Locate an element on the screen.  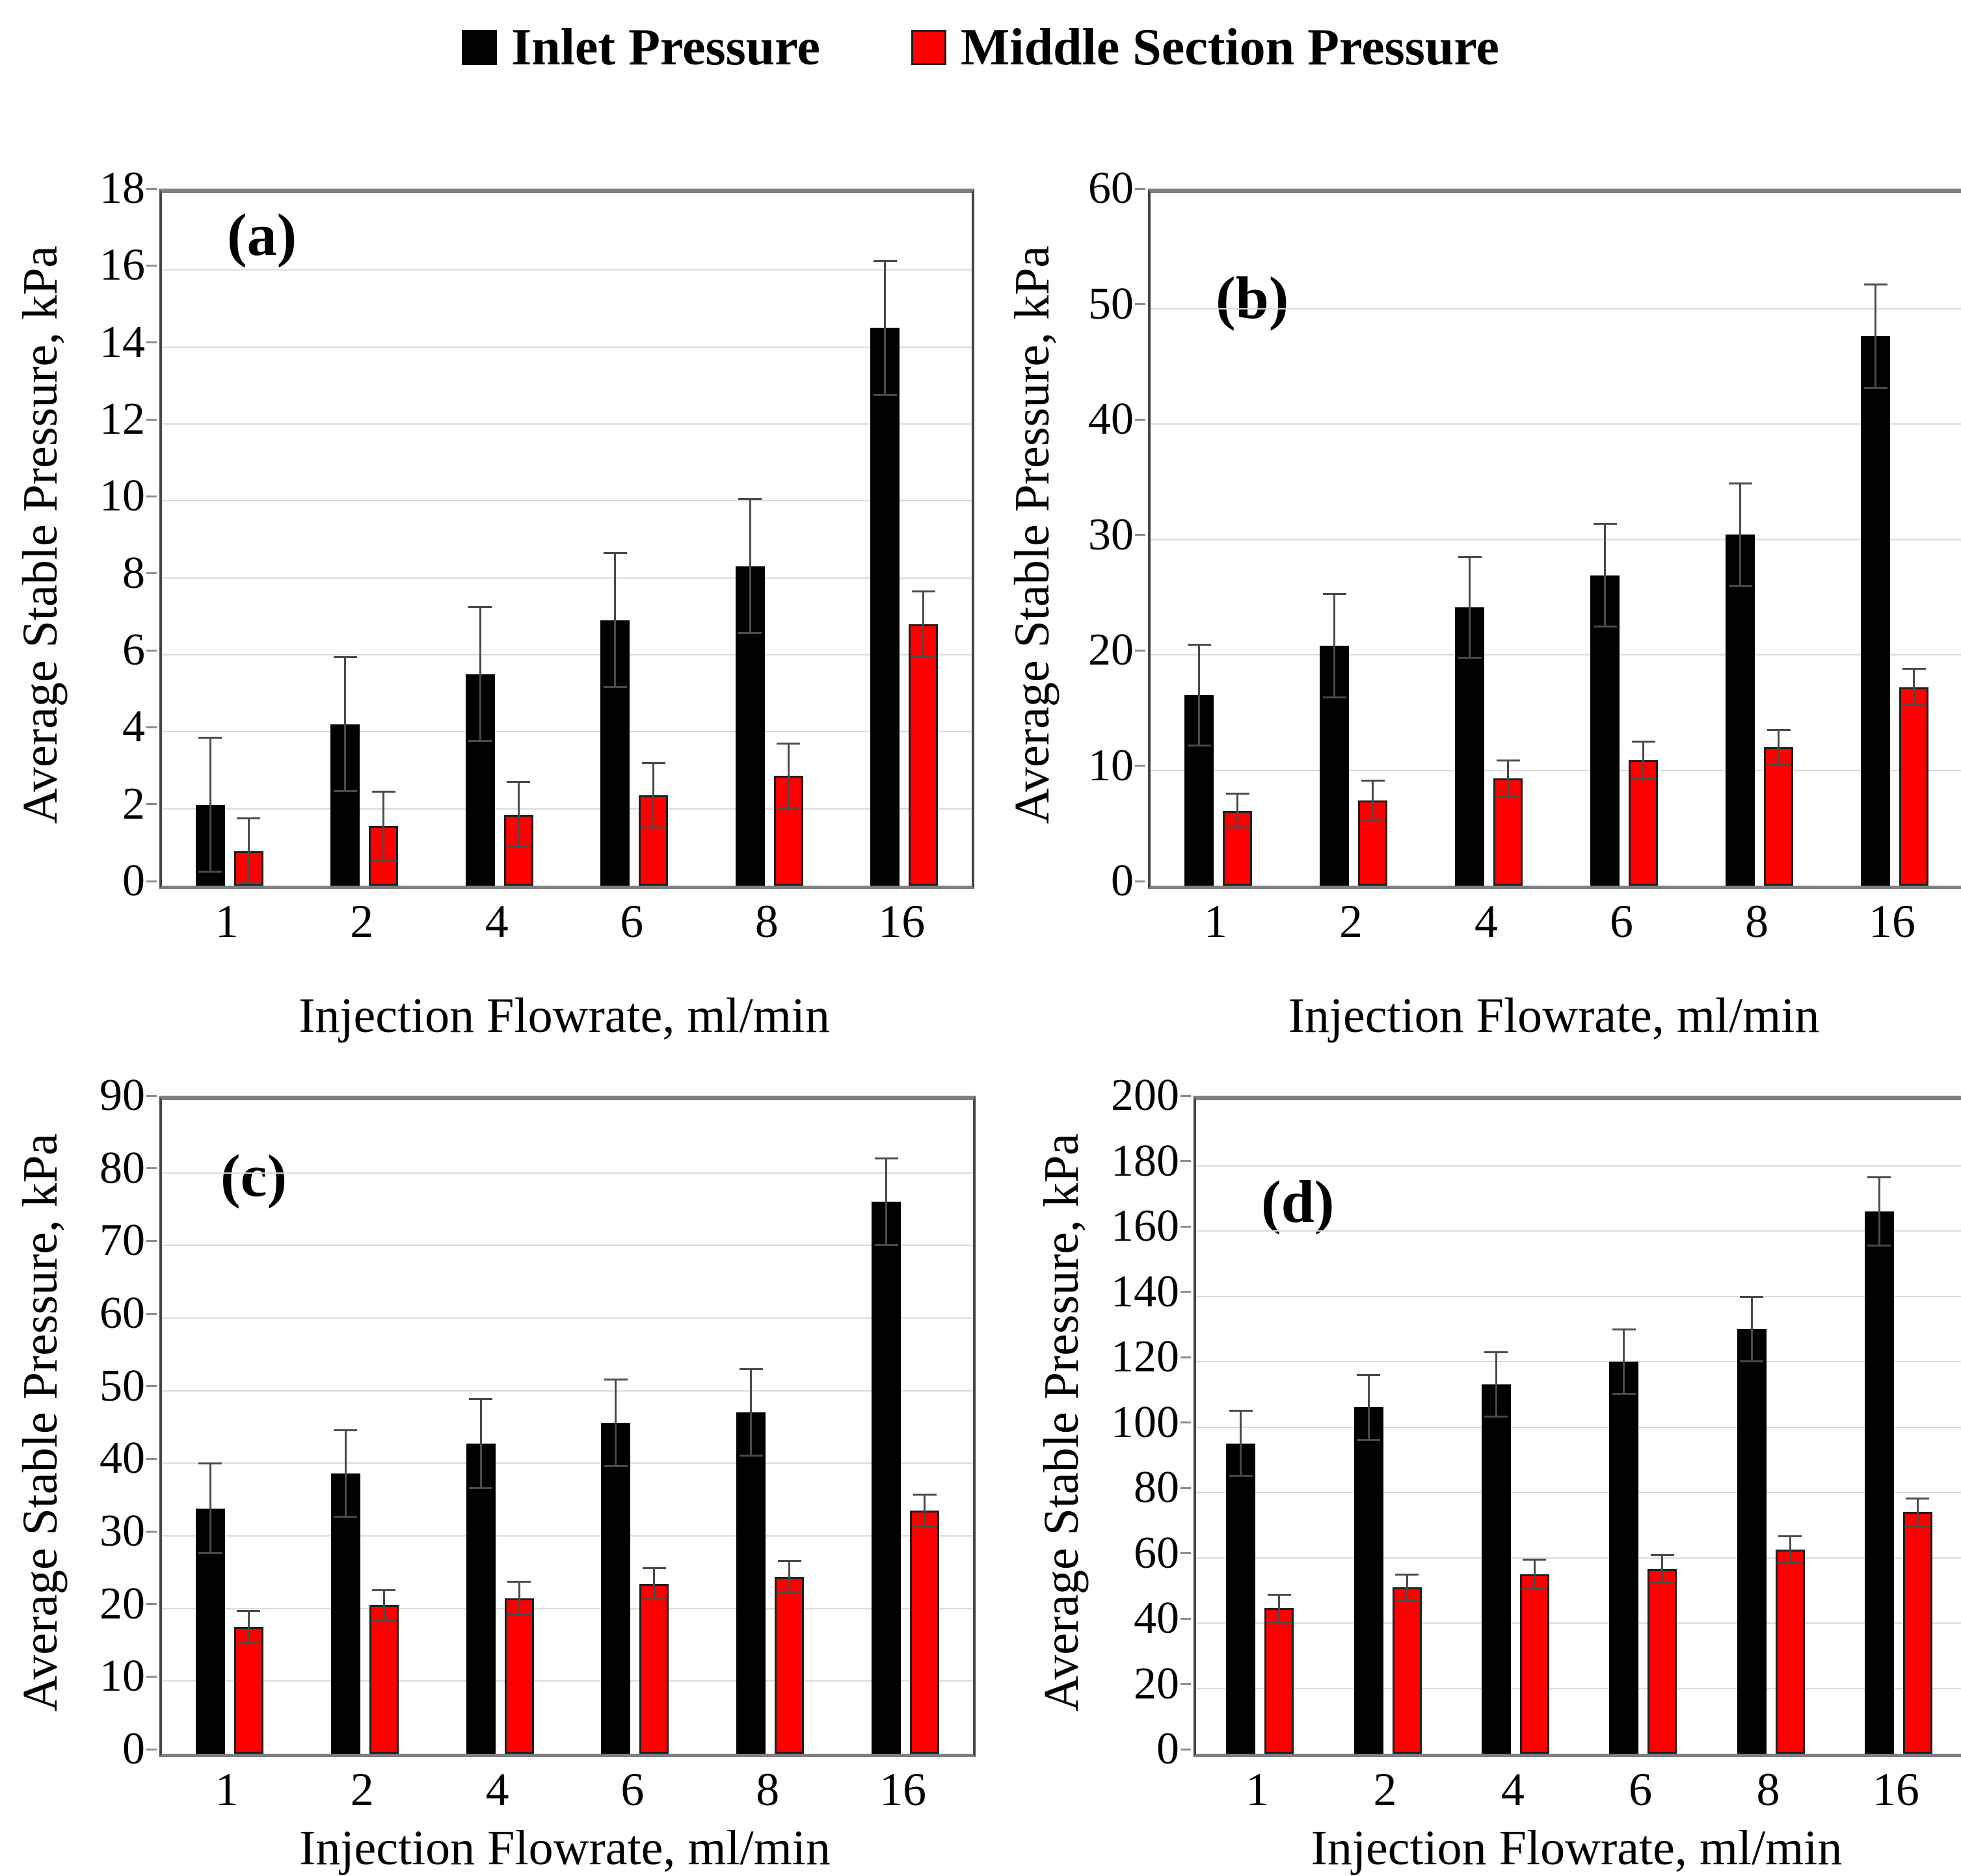
y-tick-label: 0 is located at coordinates (133, 881).